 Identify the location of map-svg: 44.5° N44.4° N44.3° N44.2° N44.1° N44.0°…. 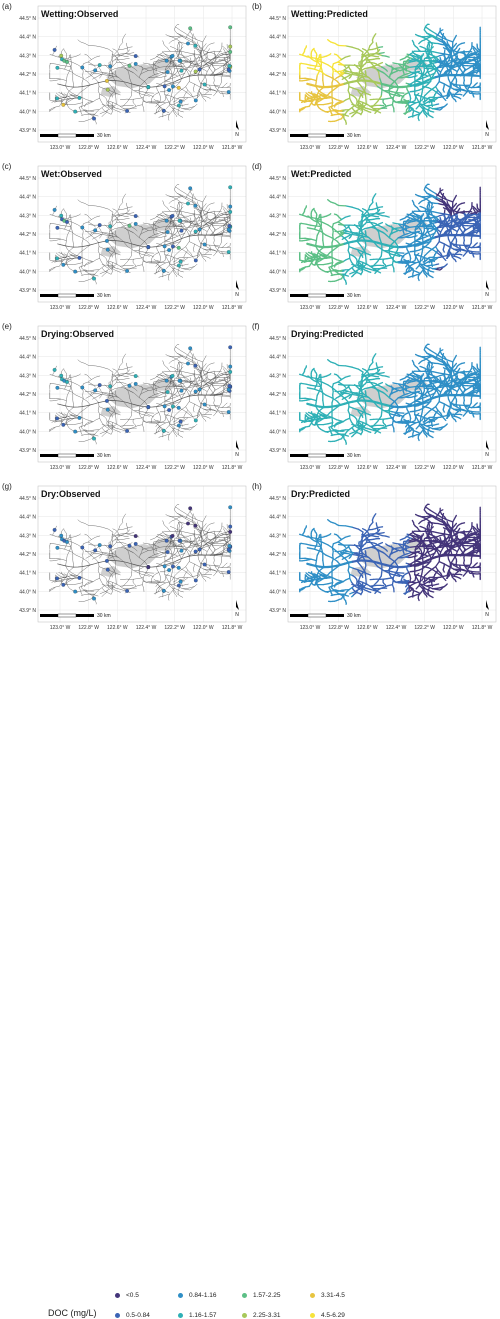
(375, 80).